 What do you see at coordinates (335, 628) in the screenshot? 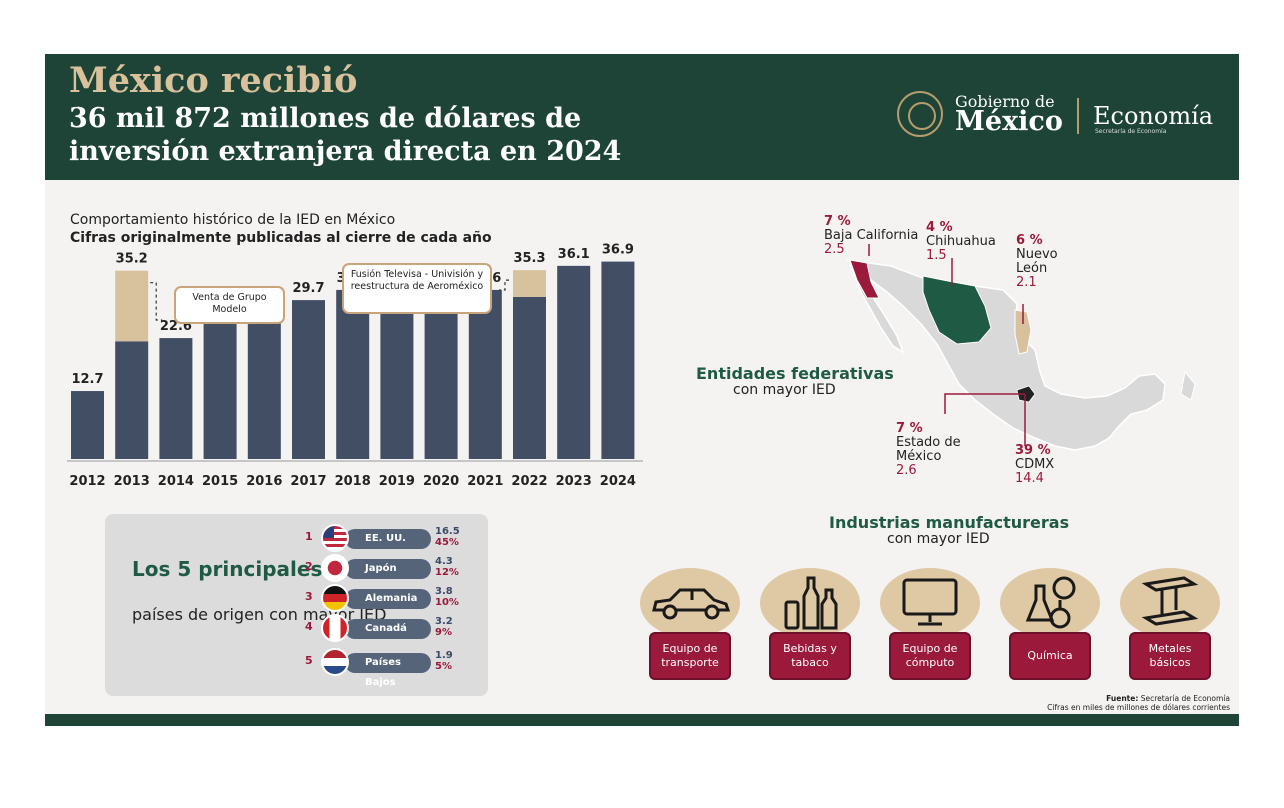
I see `canada-flag-icon` at bounding box center [335, 628].